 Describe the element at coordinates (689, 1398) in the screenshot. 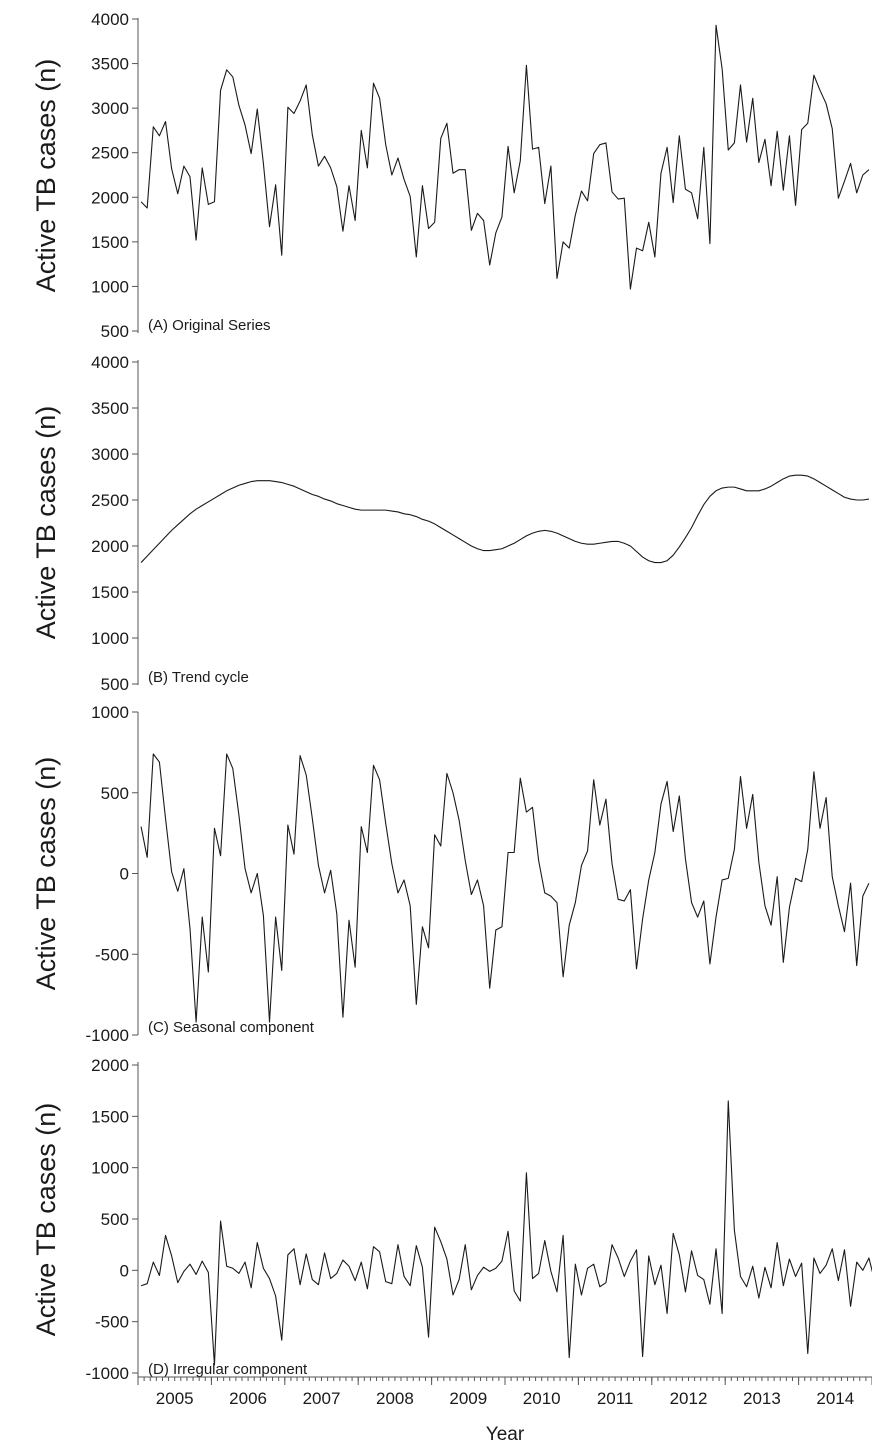

I see `x-tick-label: 2012` at that location.